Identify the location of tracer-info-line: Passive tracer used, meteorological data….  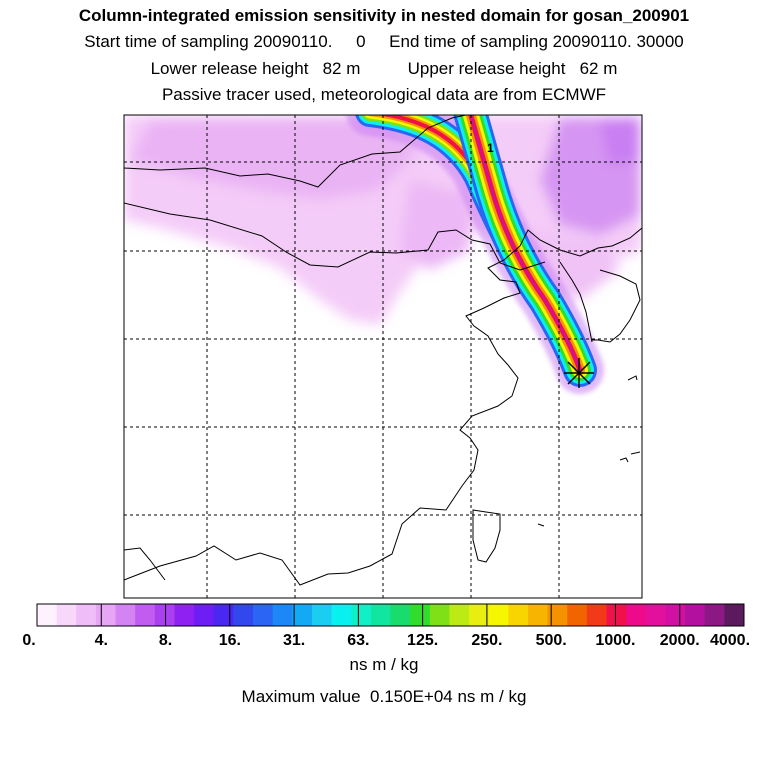
(384, 94).